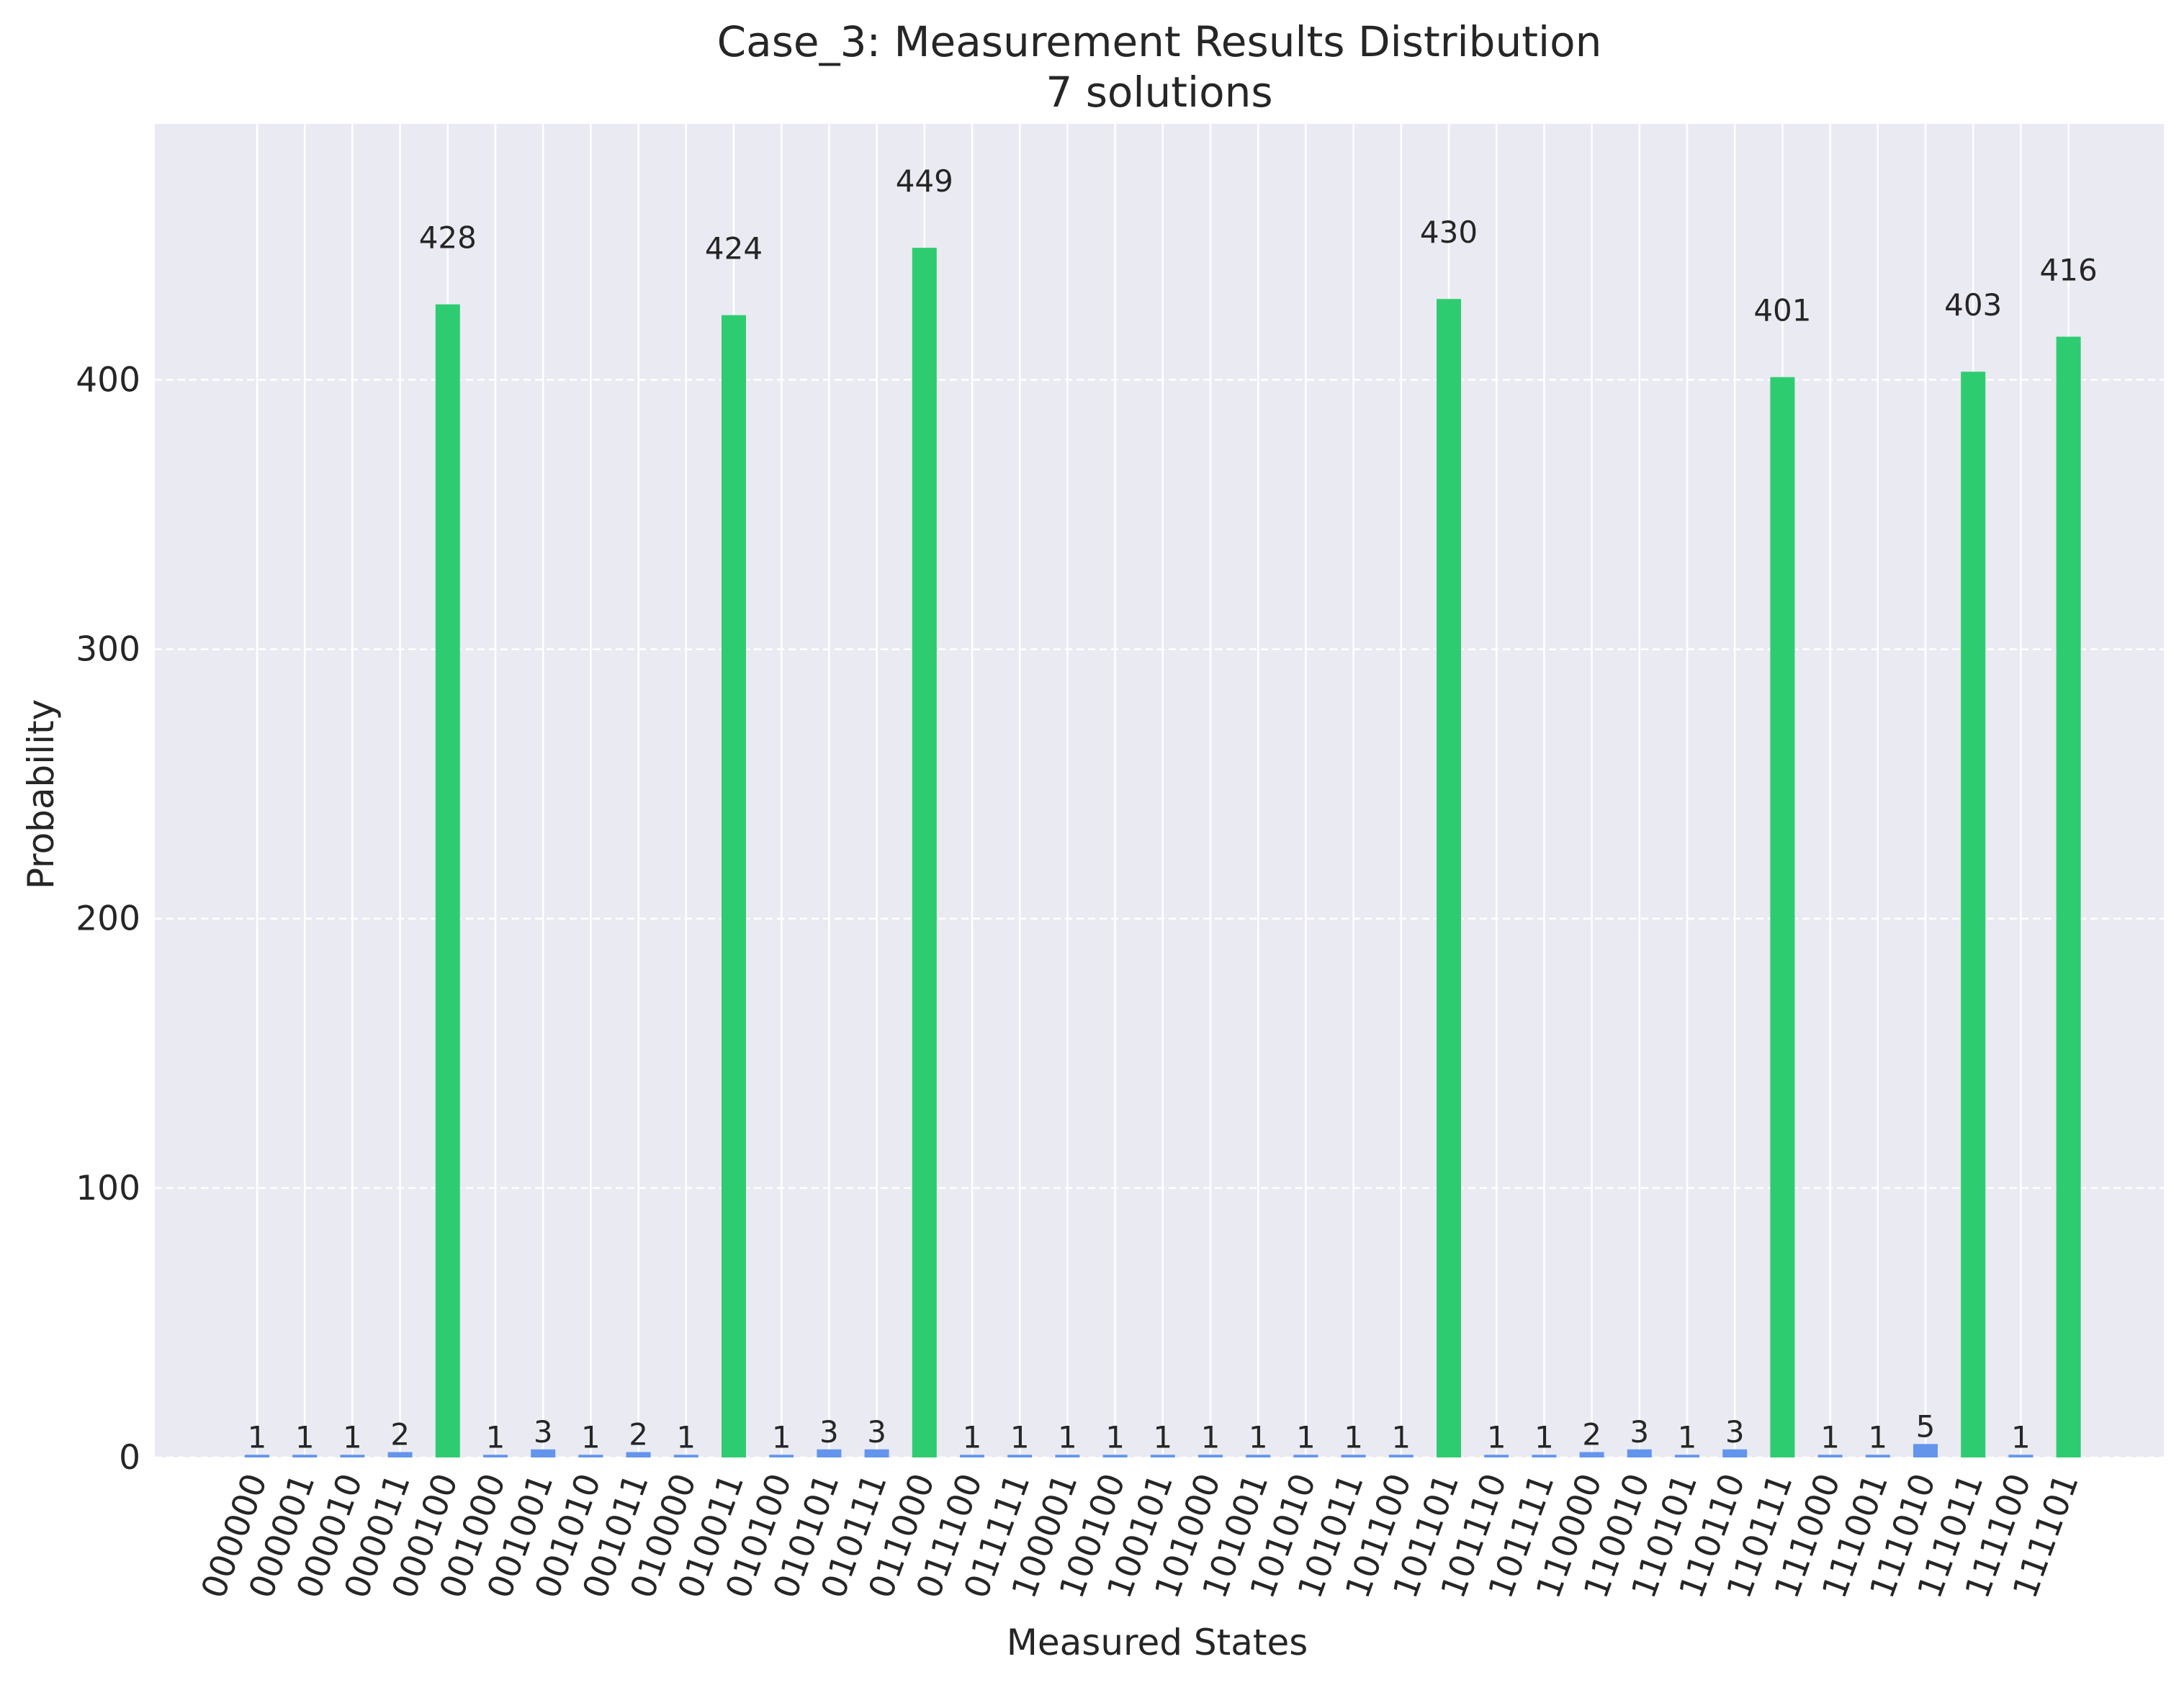 The image size is (2184, 1685). Describe the element at coordinates (1449, 232) in the screenshot. I see `bar-value-label: 430` at that location.